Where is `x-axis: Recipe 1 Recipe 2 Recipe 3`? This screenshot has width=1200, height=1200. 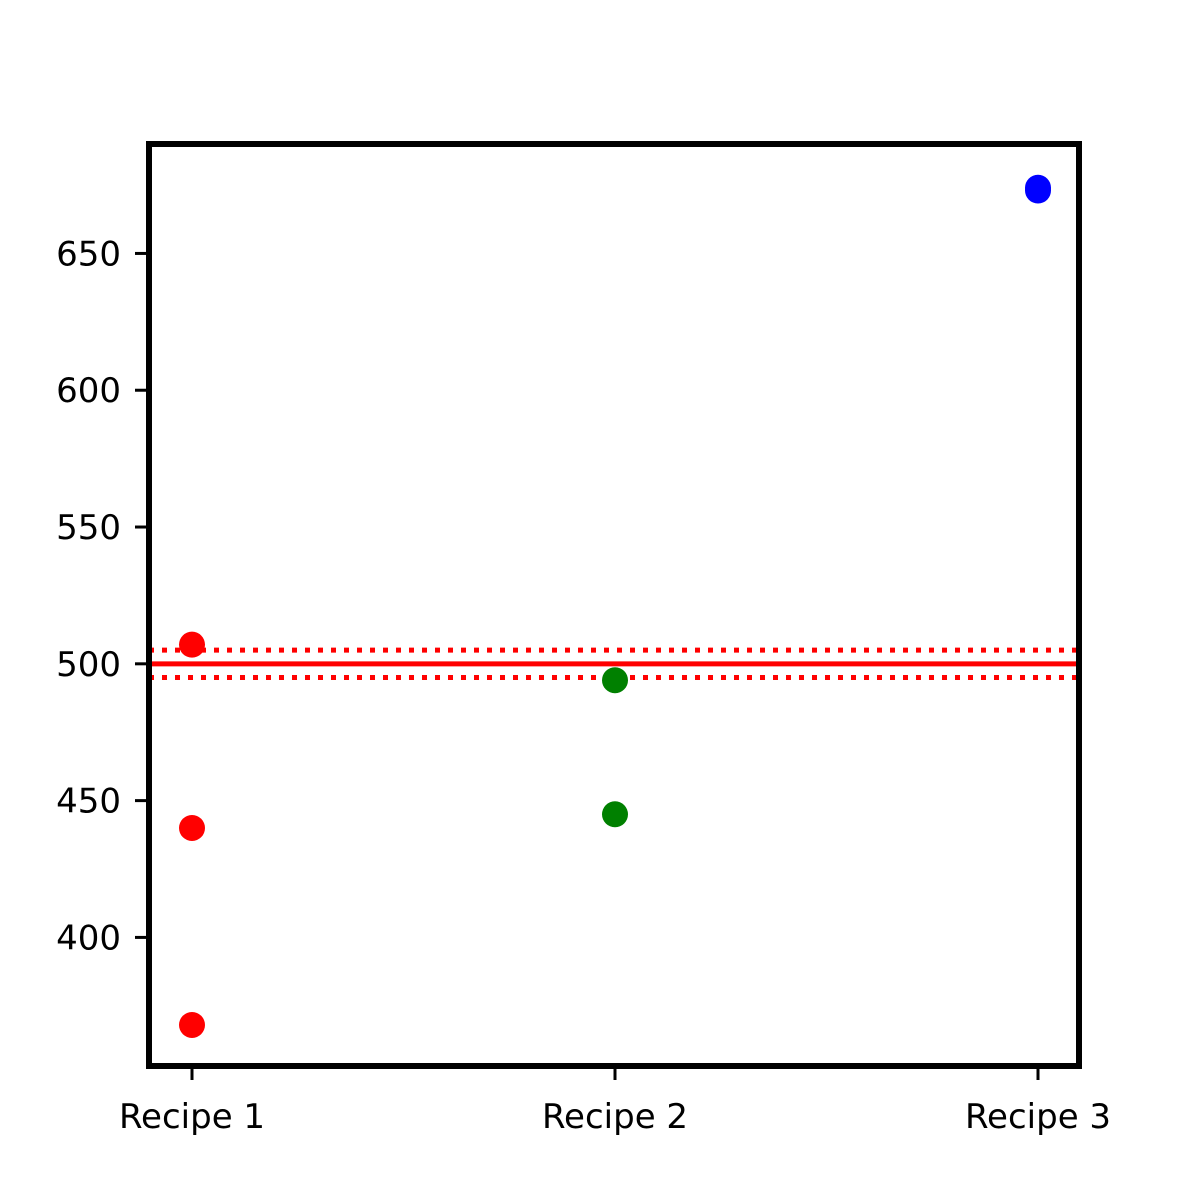 x-axis: Recipe 1 Recipe 2 Recipe 3 is located at coordinates (615, 1101).